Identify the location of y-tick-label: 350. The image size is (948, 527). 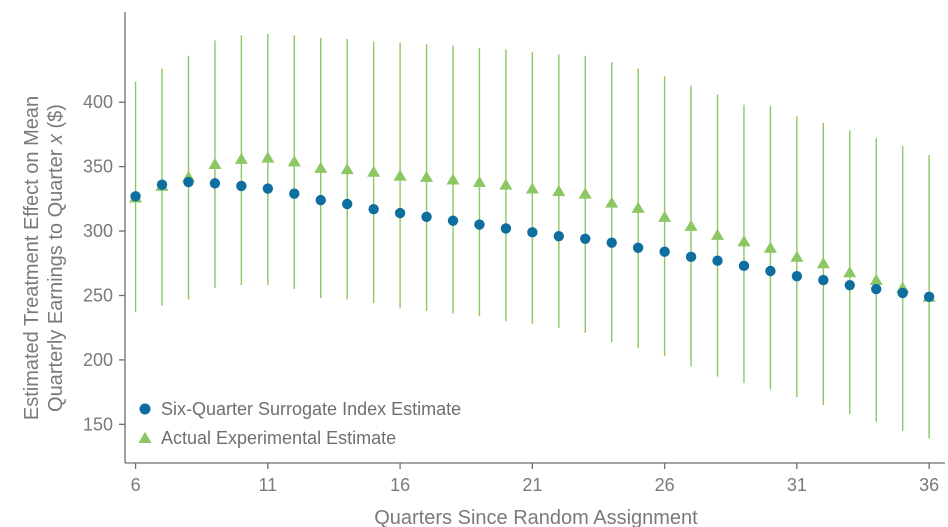
(98, 167).